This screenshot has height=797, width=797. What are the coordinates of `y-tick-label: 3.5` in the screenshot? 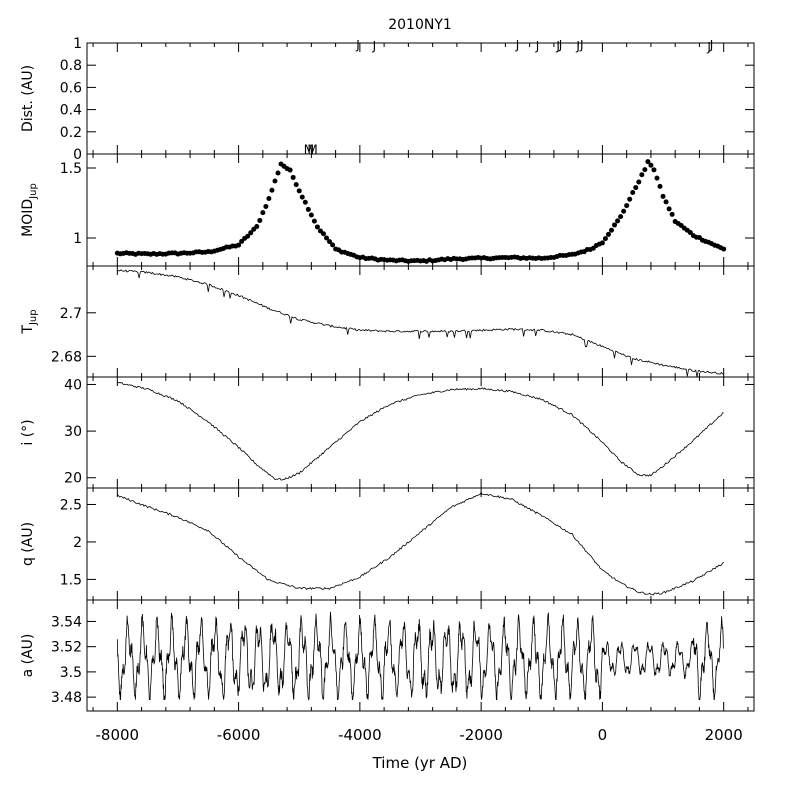 It's located at (71, 673).